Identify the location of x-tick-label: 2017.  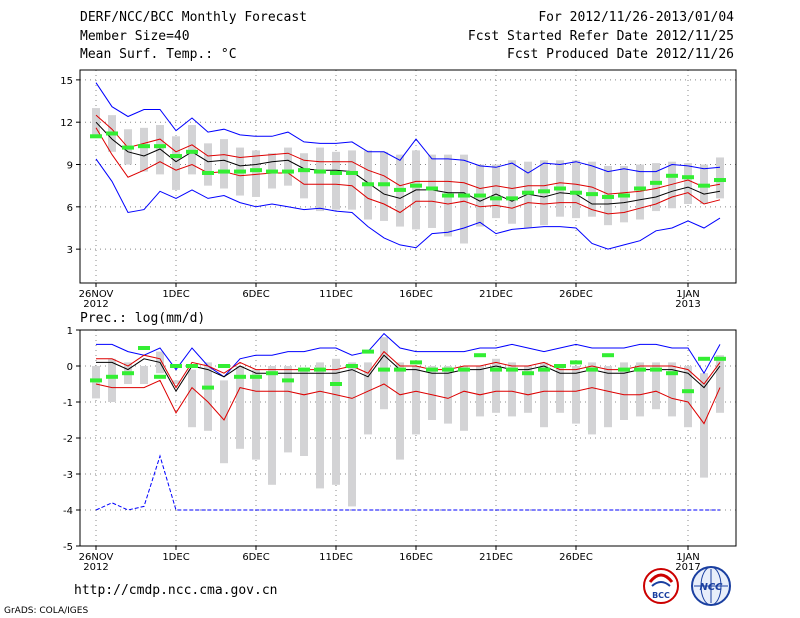
(687, 567).